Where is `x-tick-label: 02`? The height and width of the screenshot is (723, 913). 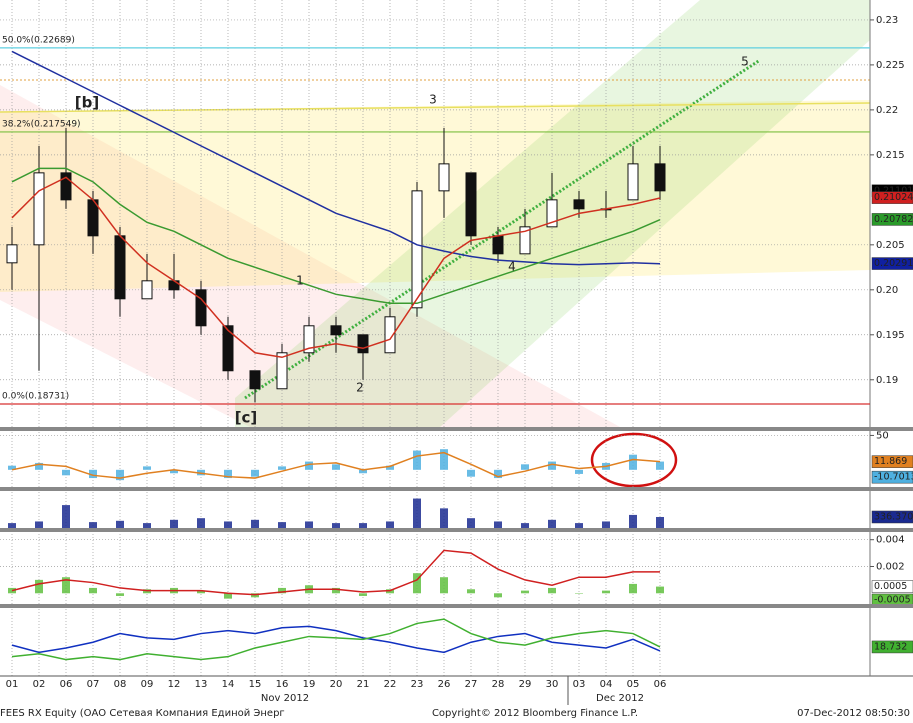
x-tick-label: 02 is located at coordinates (39, 684).